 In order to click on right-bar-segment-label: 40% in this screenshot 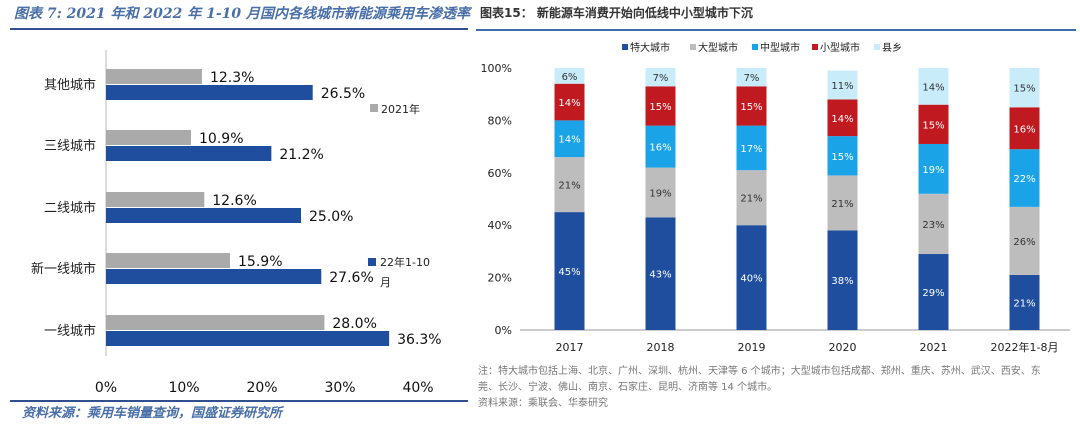, I will do `click(751, 279)`.